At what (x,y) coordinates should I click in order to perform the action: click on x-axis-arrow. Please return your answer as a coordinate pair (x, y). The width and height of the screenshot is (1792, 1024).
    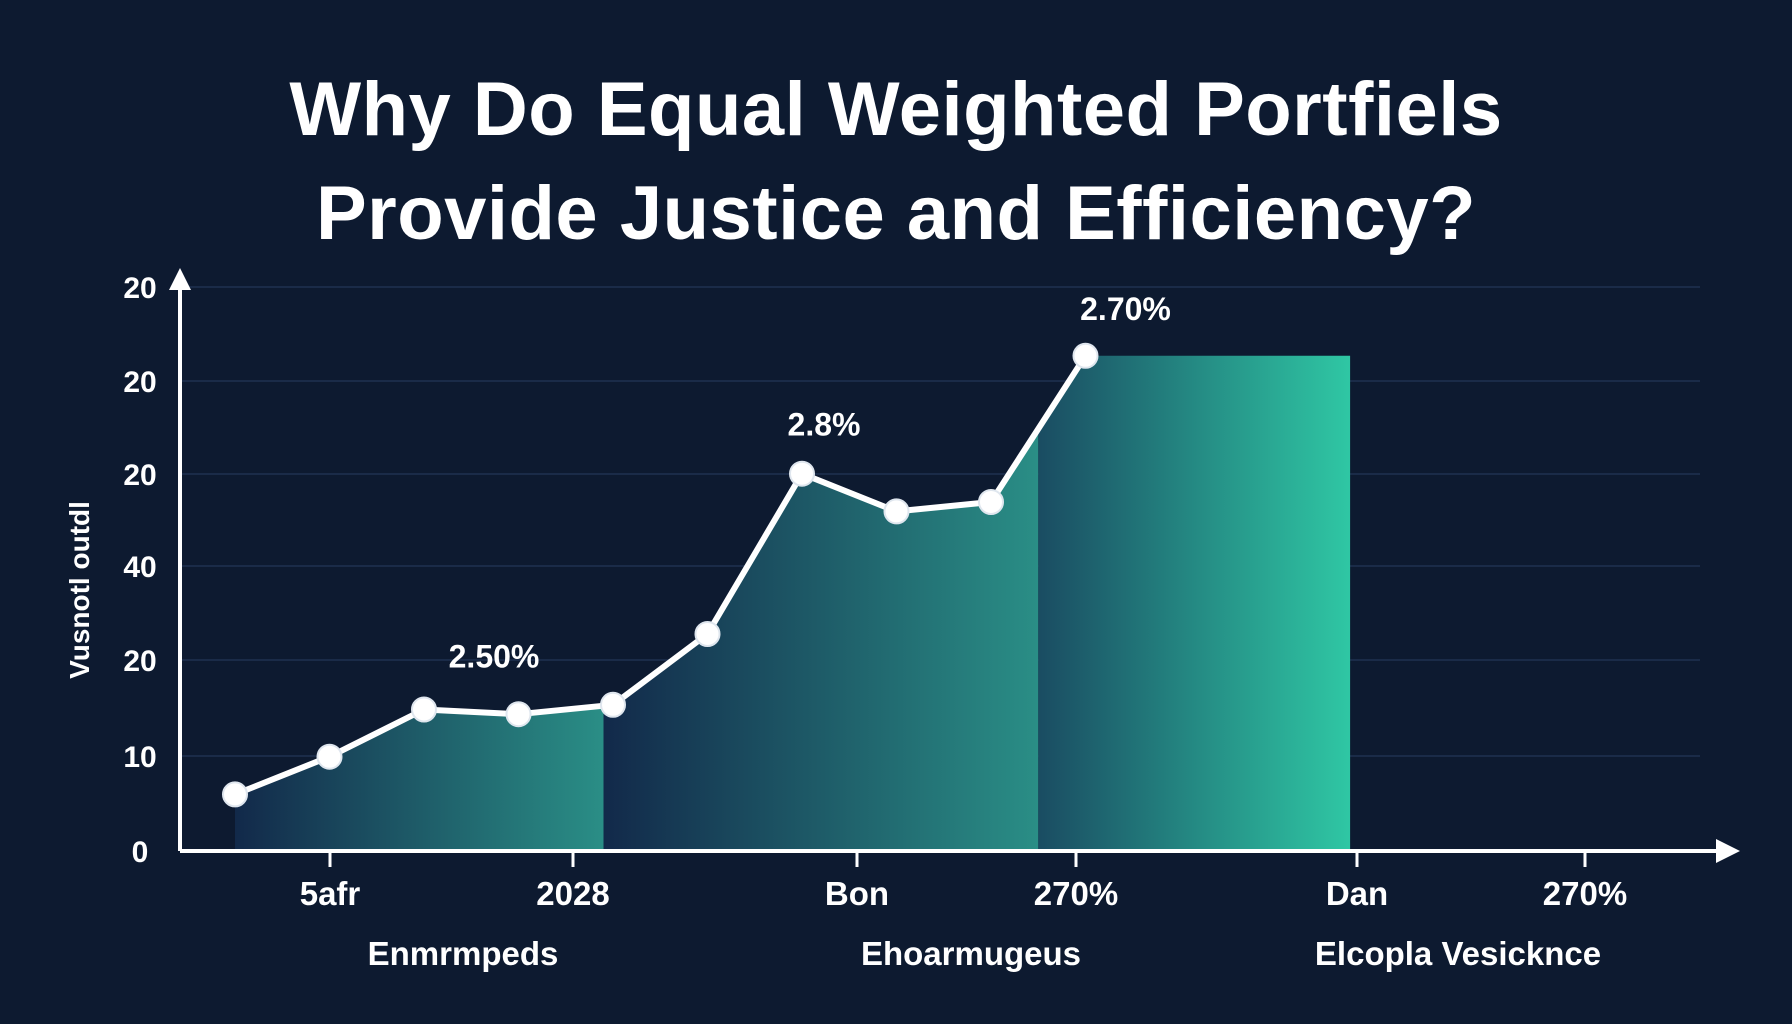
    Looking at the image, I should click on (1728, 851).